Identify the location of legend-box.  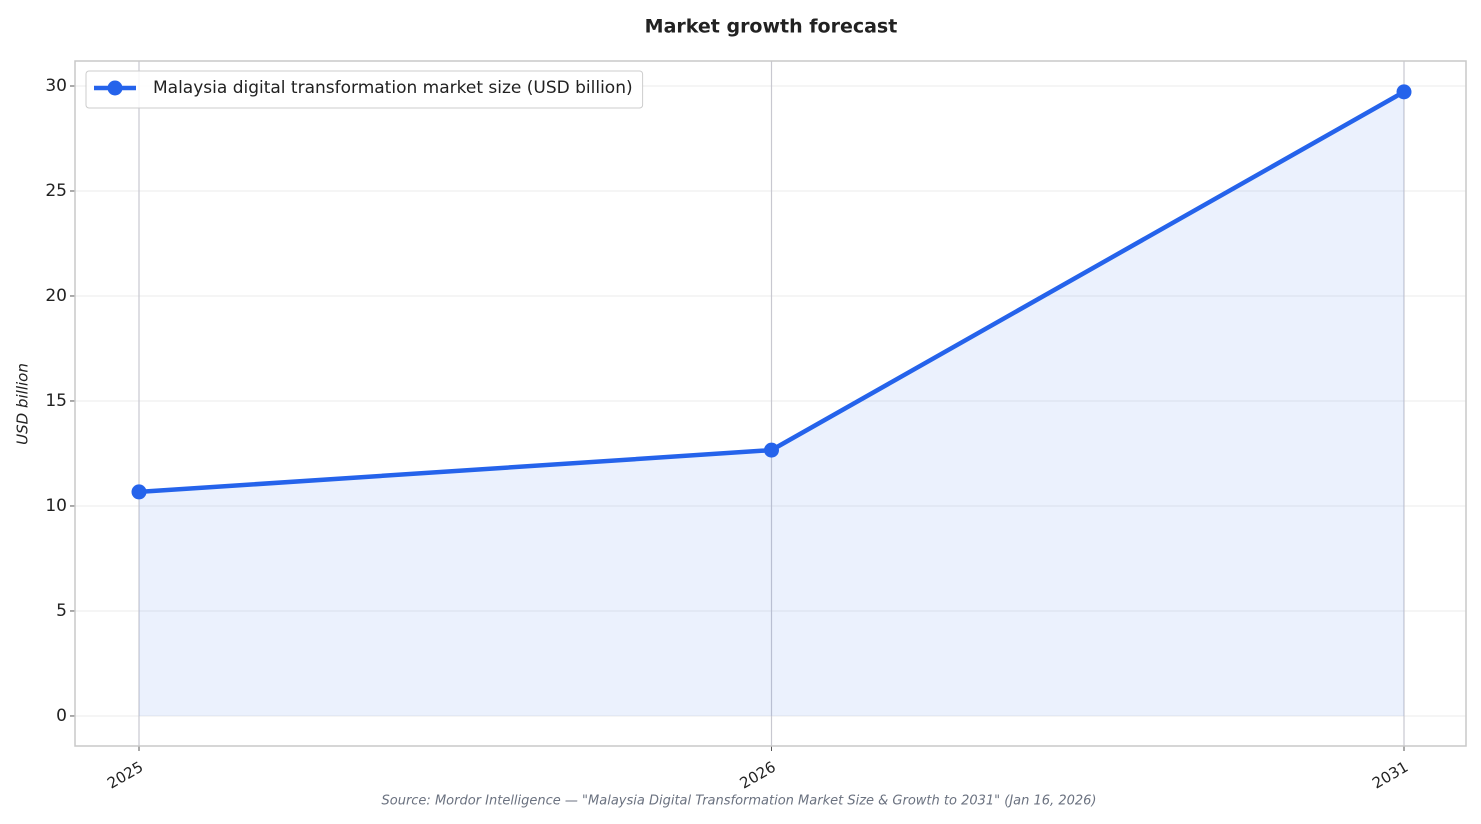
(364, 89).